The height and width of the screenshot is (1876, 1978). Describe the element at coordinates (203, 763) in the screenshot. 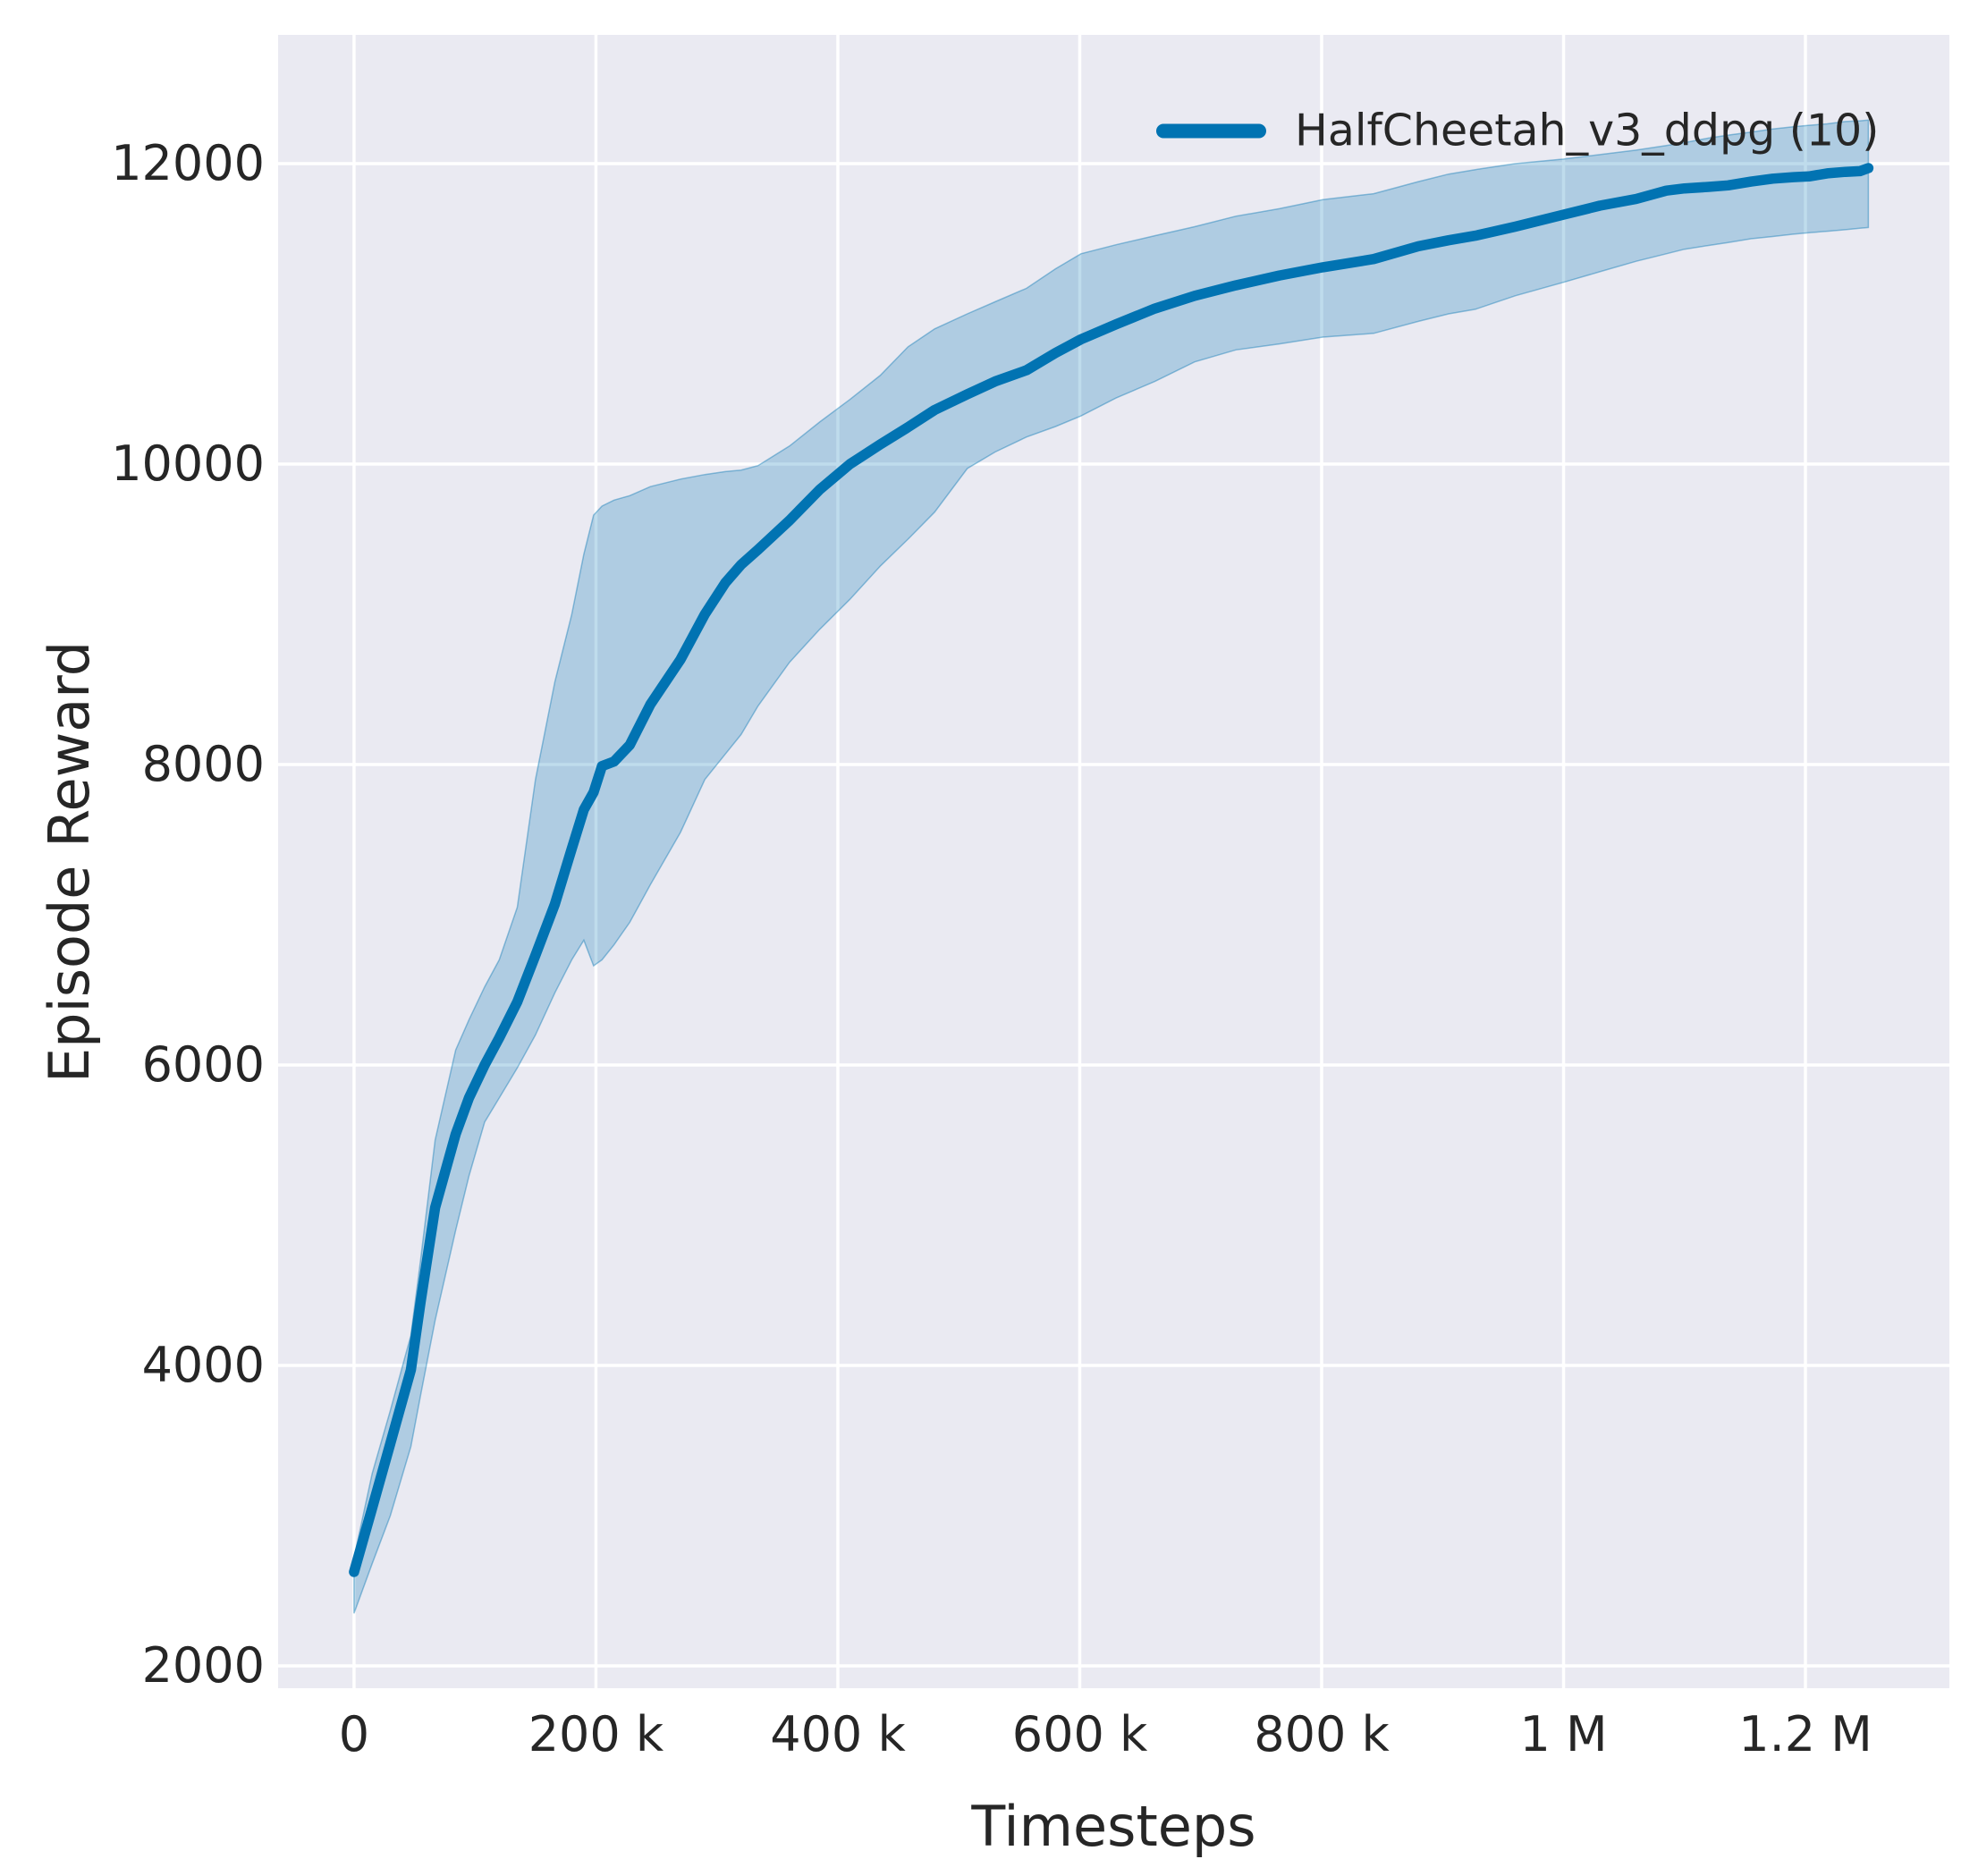

I see `y-tick-label: 8000` at that location.